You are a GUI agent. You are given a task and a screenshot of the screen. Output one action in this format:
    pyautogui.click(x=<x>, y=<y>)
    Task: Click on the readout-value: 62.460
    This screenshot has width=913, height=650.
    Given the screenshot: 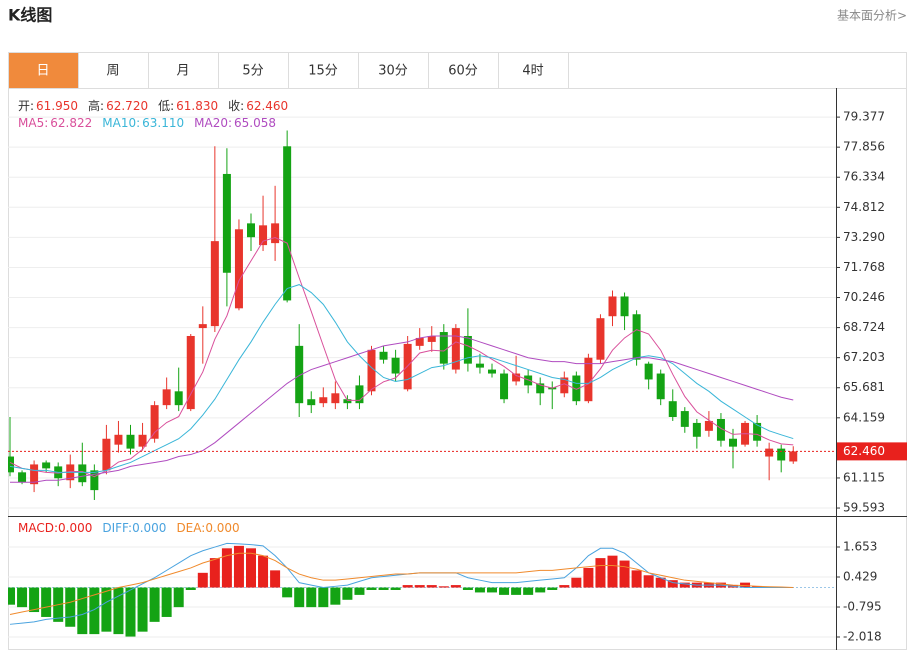 What is the action you would take?
    pyautogui.click(x=267, y=106)
    